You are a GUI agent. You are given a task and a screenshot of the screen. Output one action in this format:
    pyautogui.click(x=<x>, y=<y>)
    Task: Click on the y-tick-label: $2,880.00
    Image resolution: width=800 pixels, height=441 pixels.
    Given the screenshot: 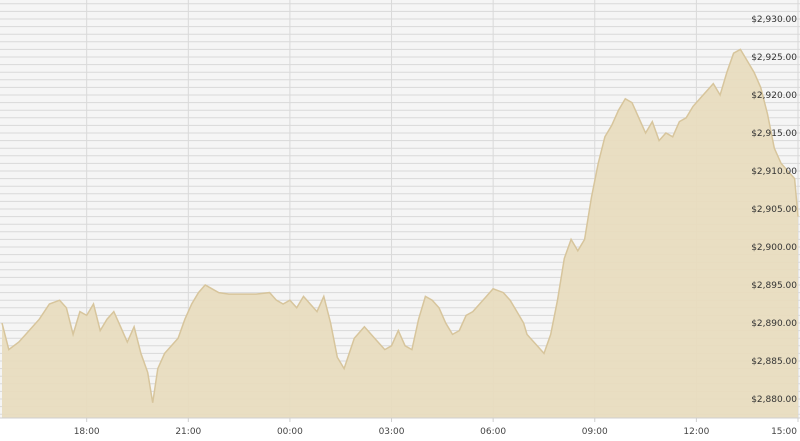 What is the action you would take?
    pyautogui.click(x=774, y=400)
    